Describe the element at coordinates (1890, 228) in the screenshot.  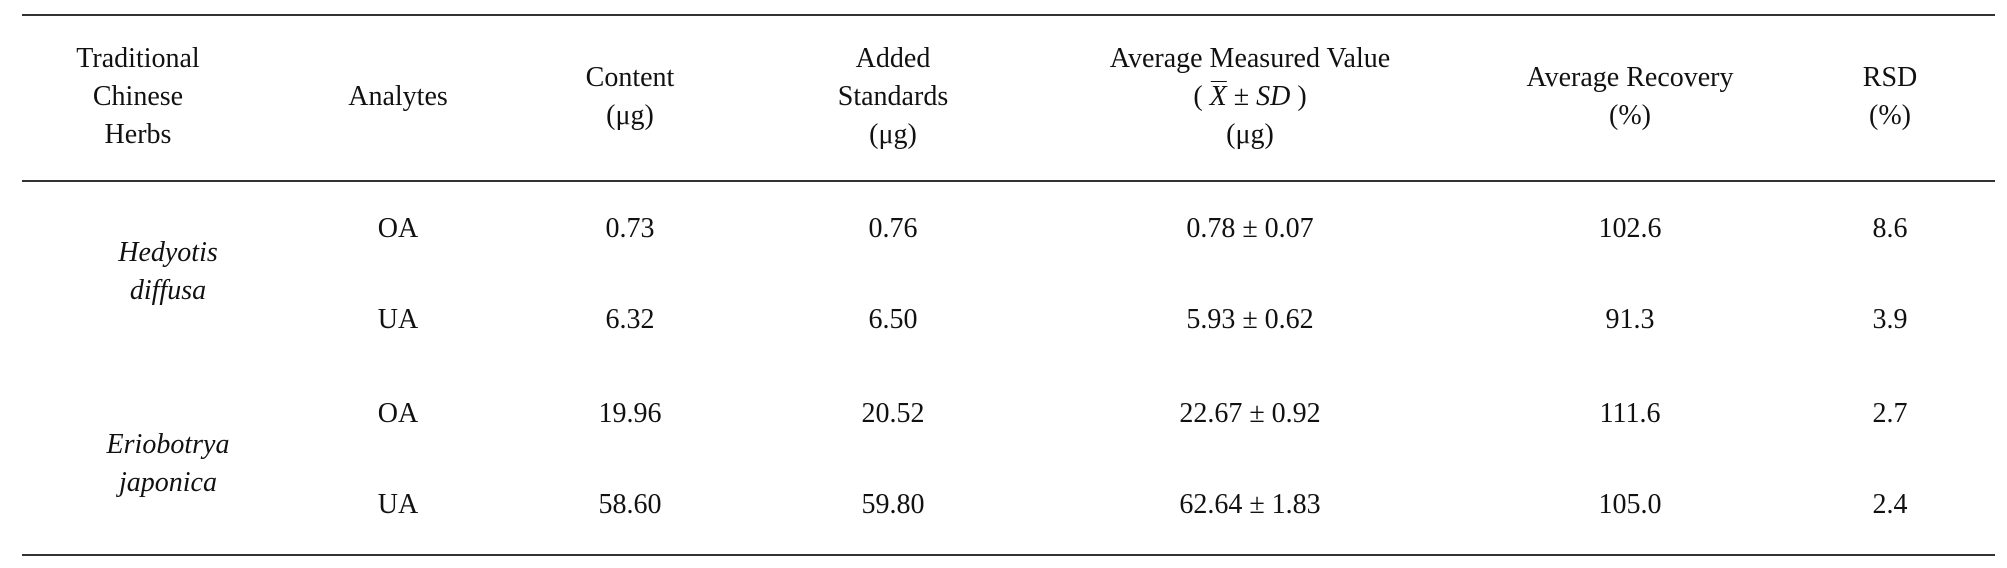
I see `cell-rsd: 8.6` at that location.